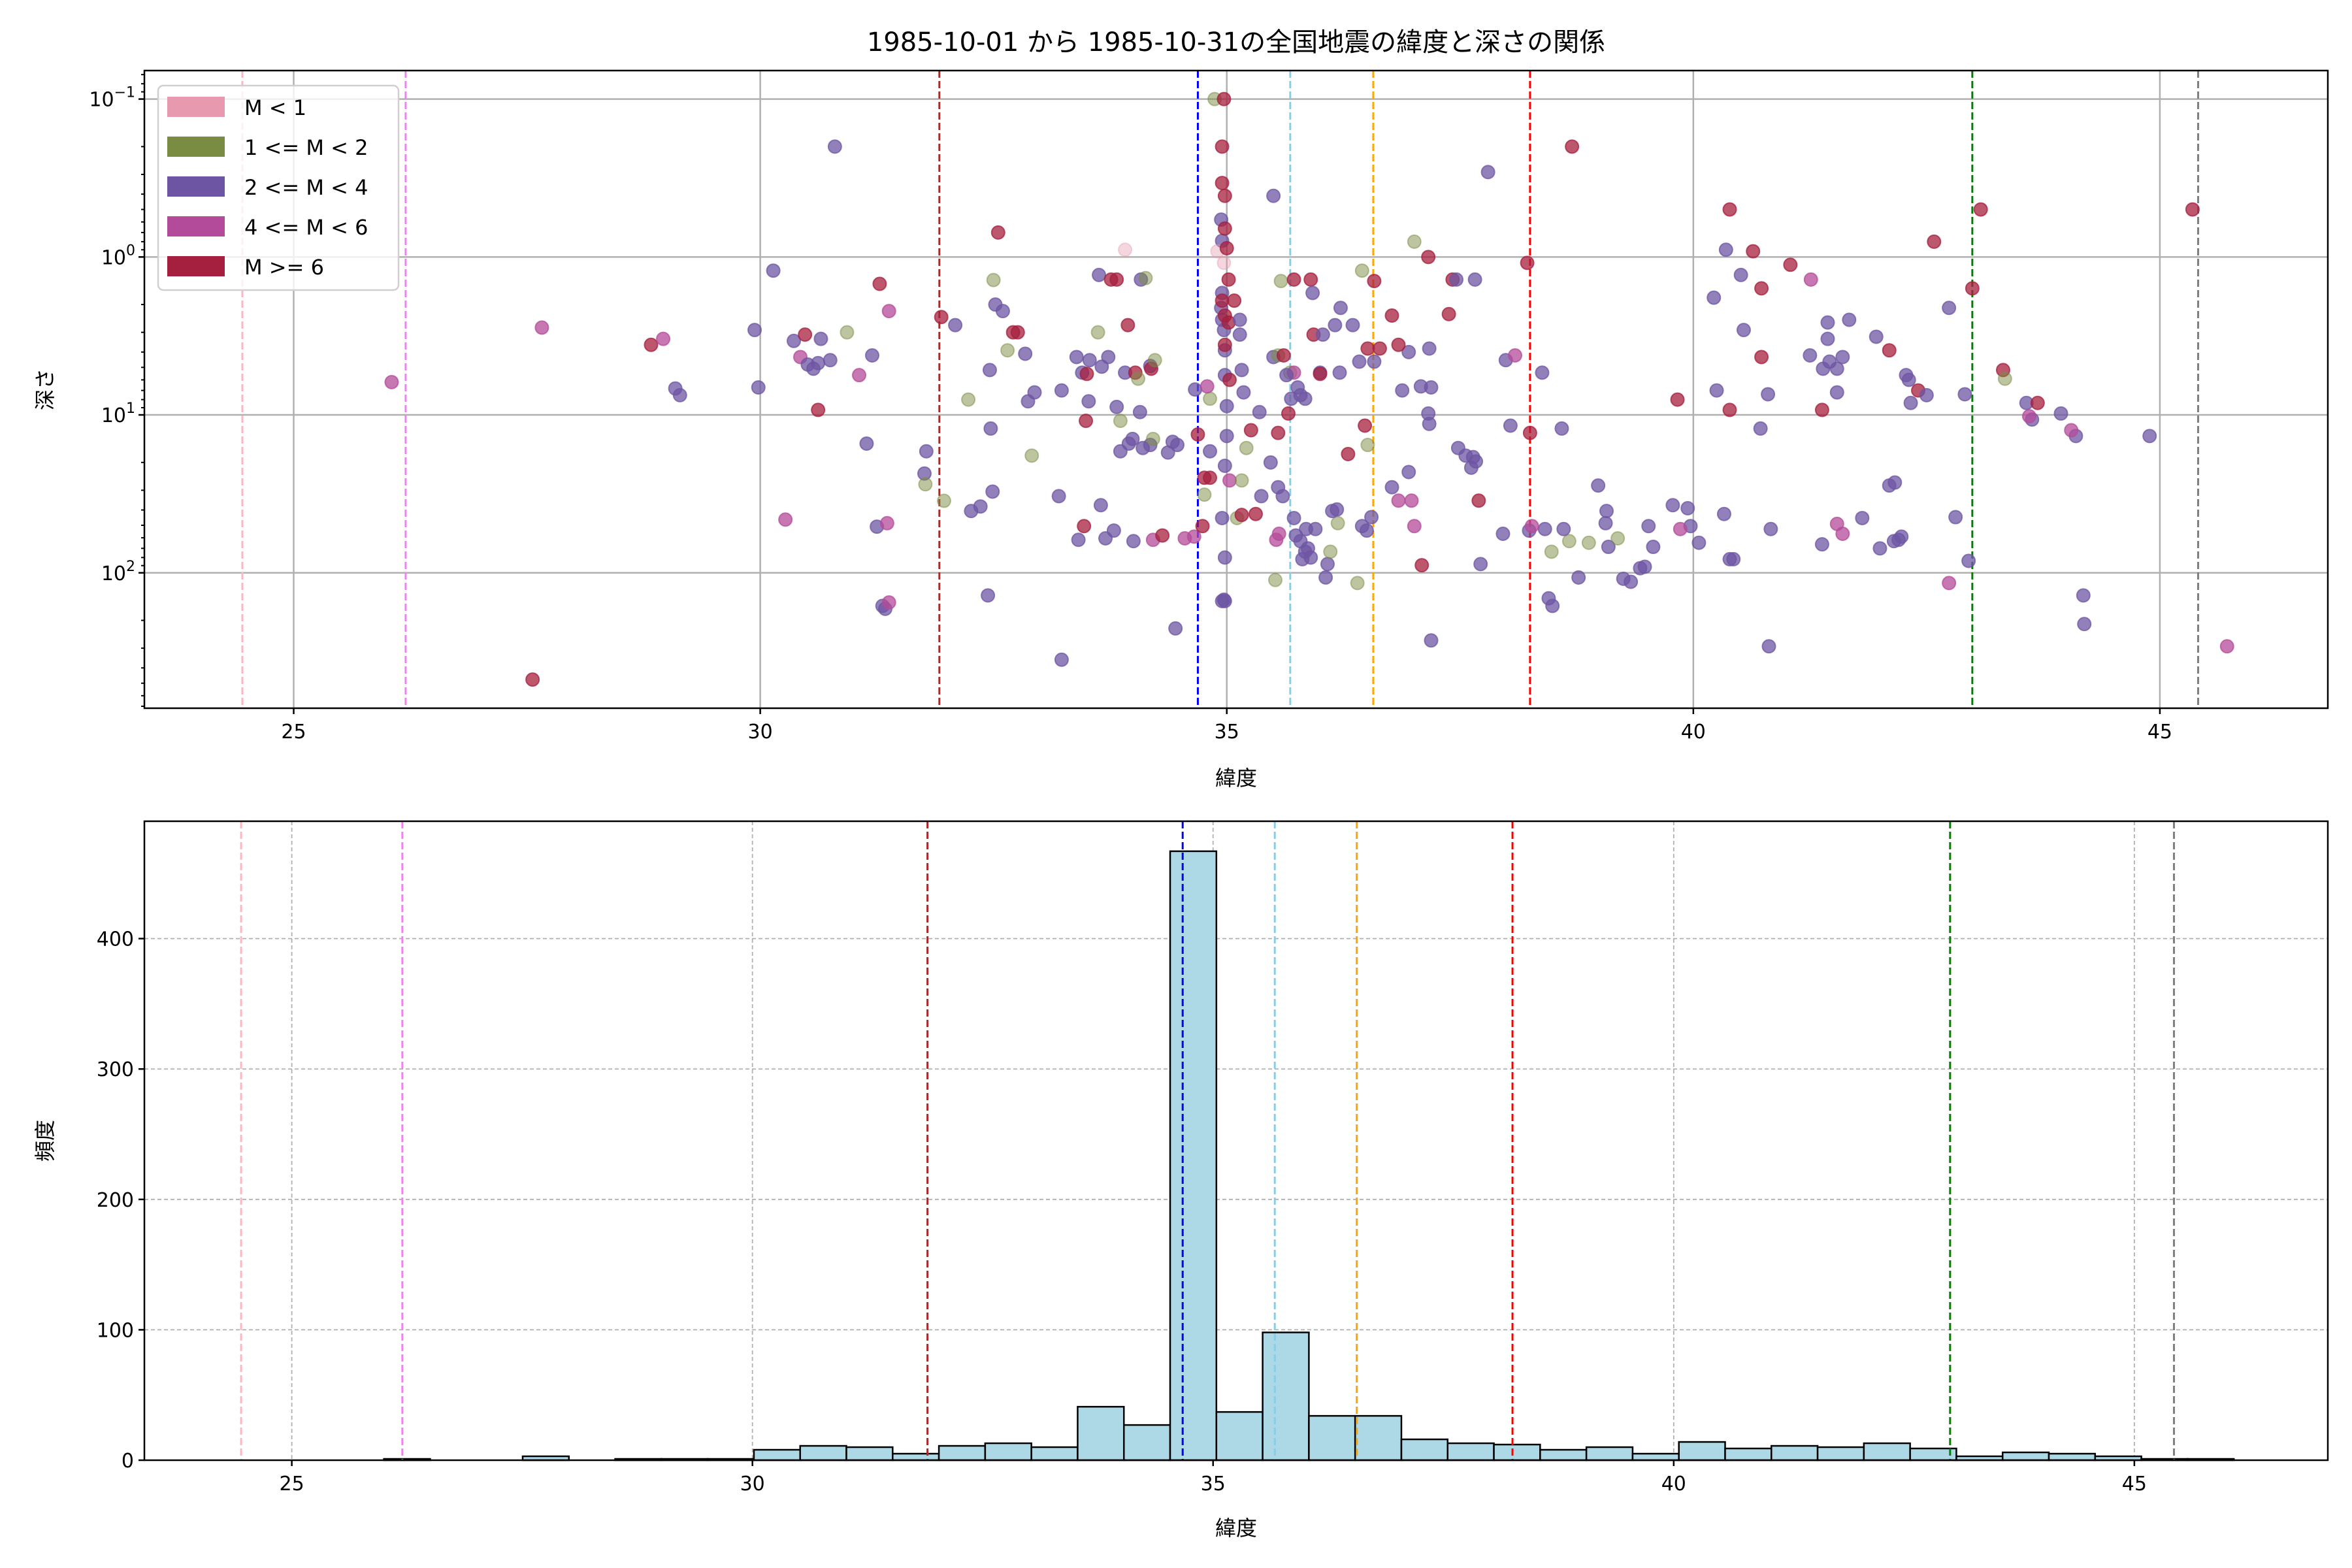 The image size is (2352, 1568). What do you see at coordinates (306, 187) in the screenshot?
I see `legend-label: 2 <= M < 4` at bounding box center [306, 187].